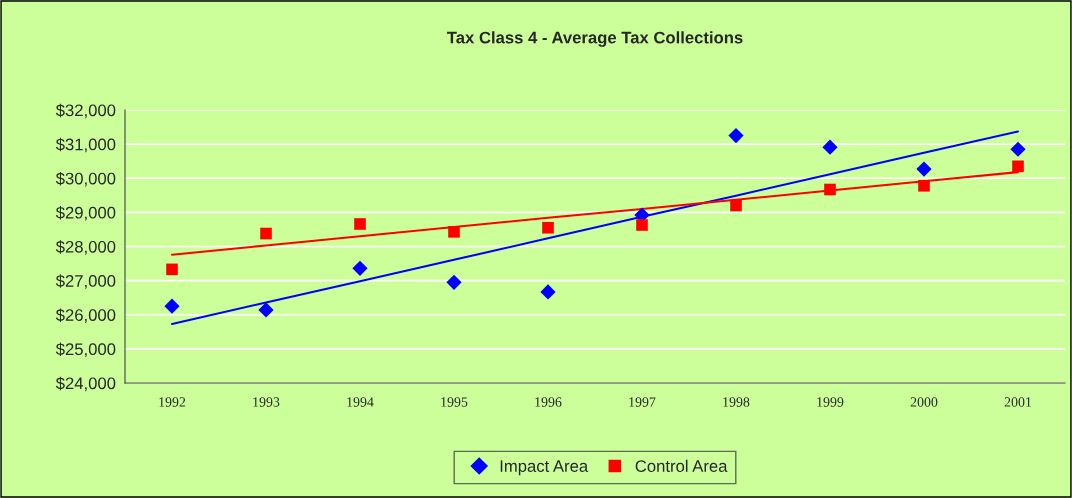 This screenshot has width=1072, height=498. What do you see at coordinates (642, 402) in the screenshot?
I see `x-tick-label: 1997` at bounding box center [642, 402].